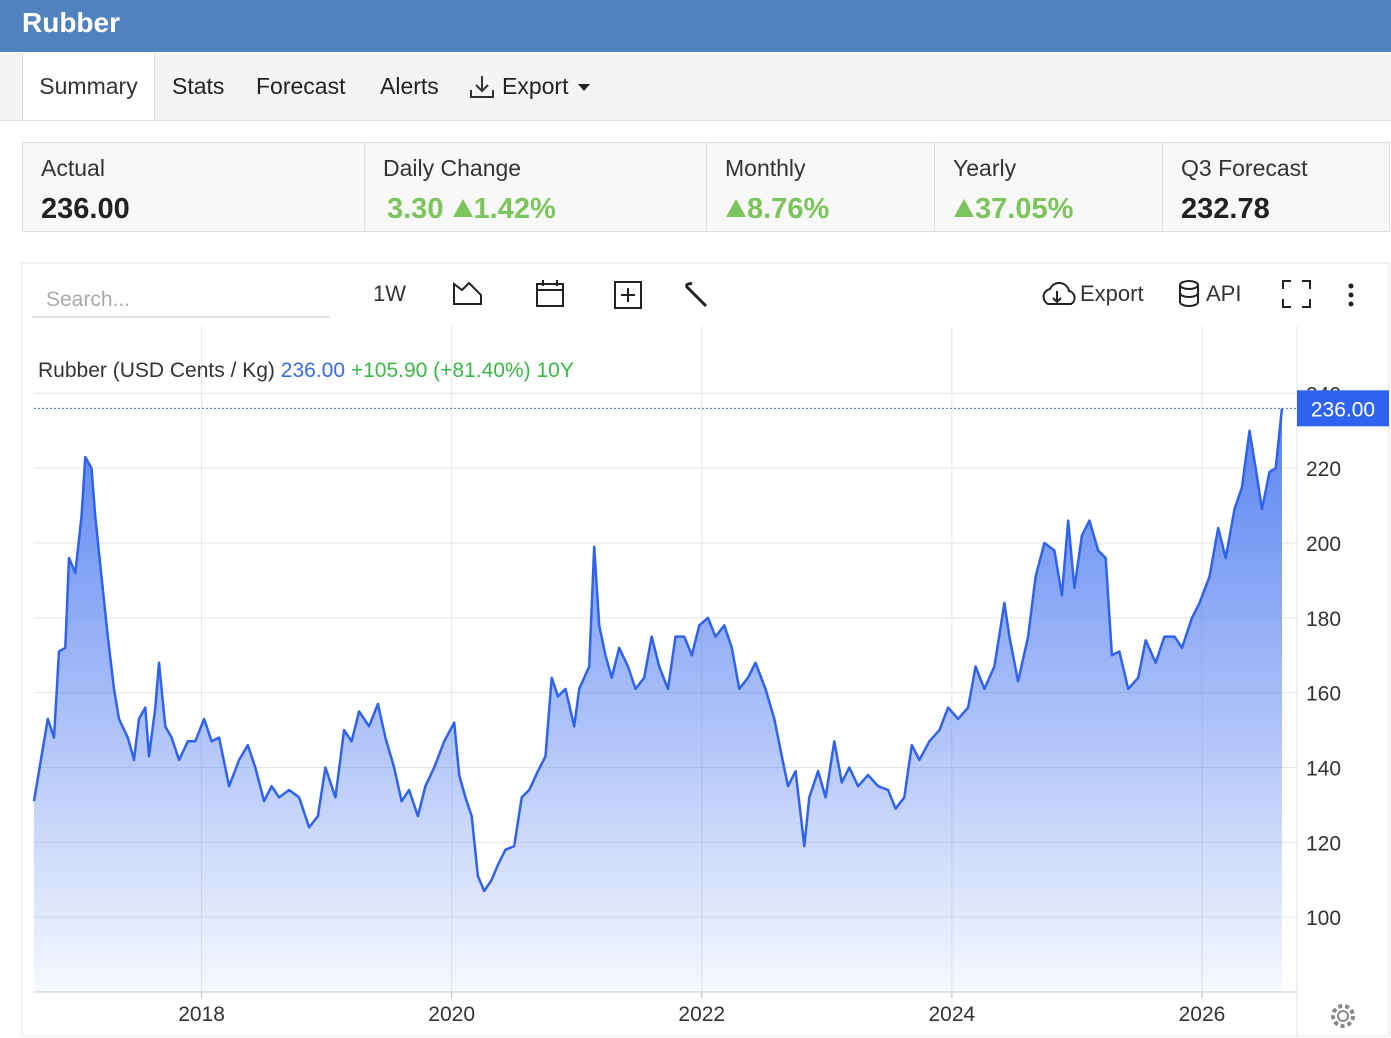 This screenshot has width=1391, height=1038. Describe the element at coordinates (415, 209) in the screenshot. I see `stat-value: 3.30` at that location.